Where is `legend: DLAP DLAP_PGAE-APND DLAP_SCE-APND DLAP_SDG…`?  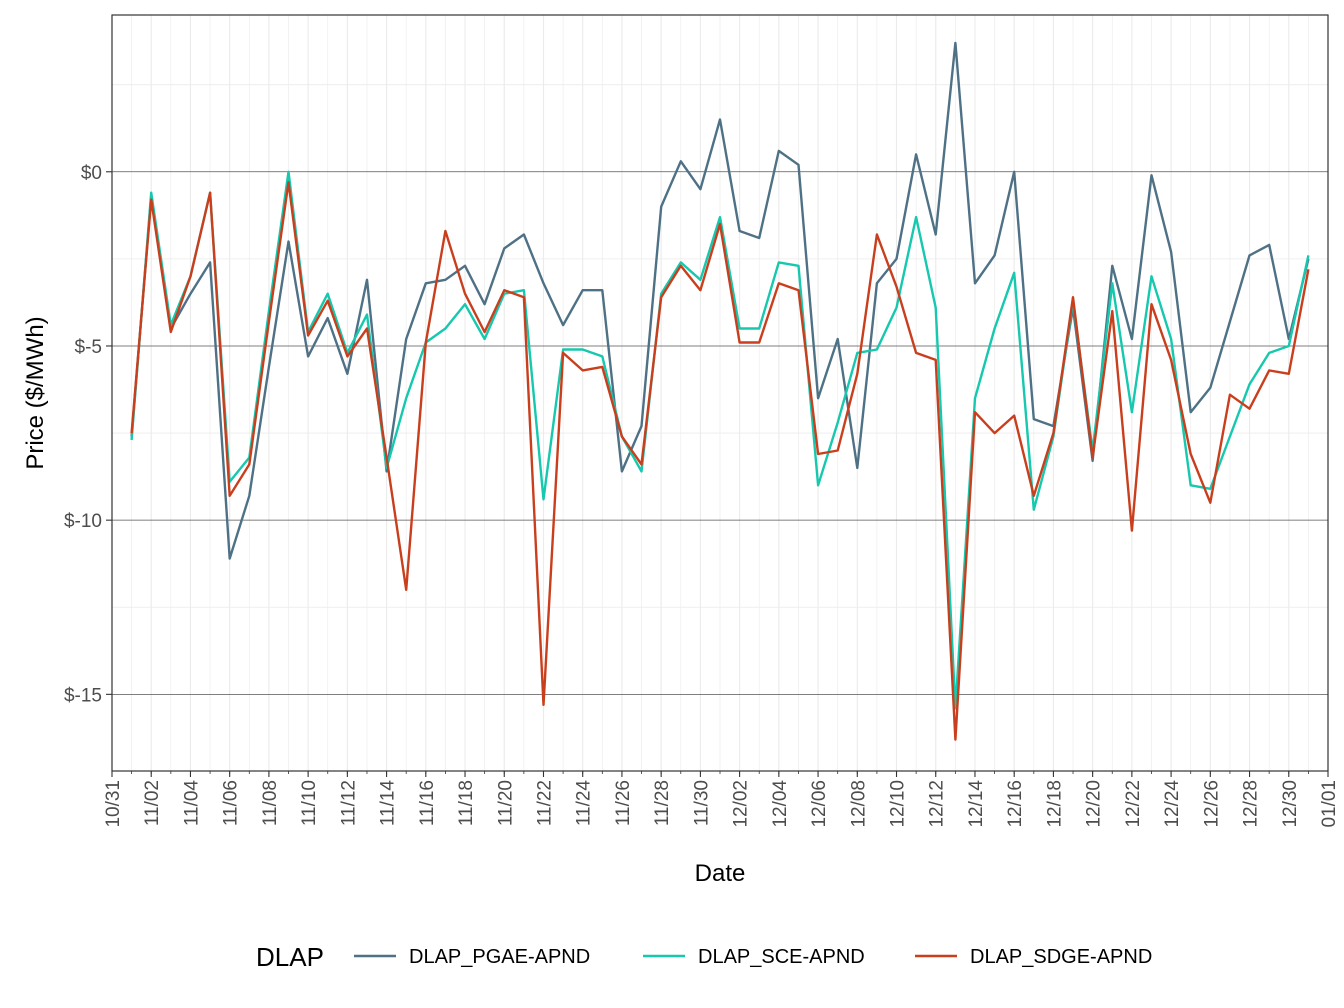
legend: DLAP DLAP_PGAE-APND DLAP_SCE-APND DLAP_SDG… is located at coordinates (704, 957).